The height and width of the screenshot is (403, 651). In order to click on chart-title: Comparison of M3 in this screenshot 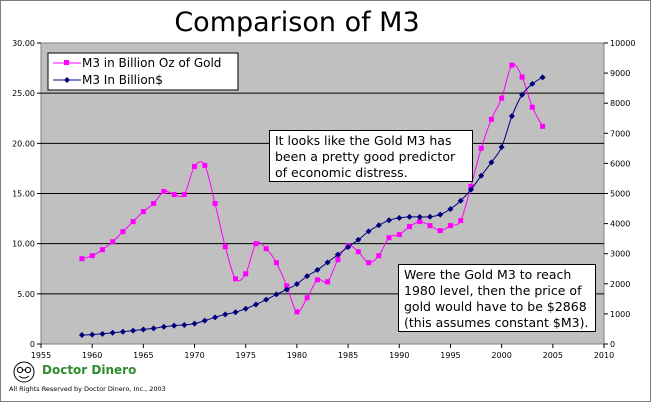, I will do `click(296, 22)`.